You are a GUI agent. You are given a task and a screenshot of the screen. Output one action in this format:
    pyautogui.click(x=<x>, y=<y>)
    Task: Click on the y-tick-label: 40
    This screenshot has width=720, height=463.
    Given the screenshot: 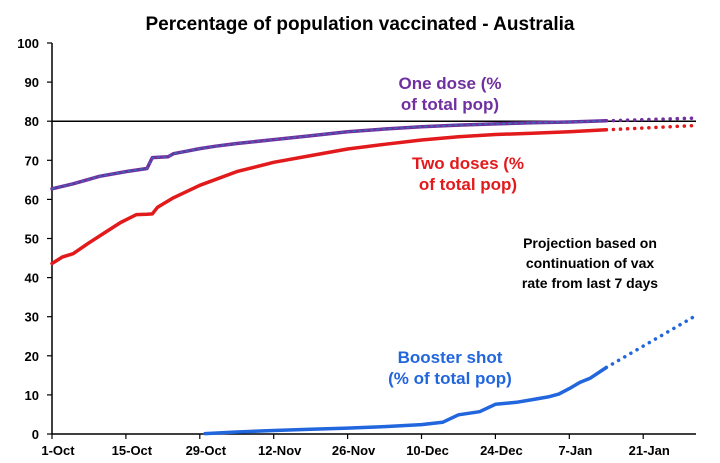 What is the action you would take?
    pyautogui.click(x=32, y=278)
    